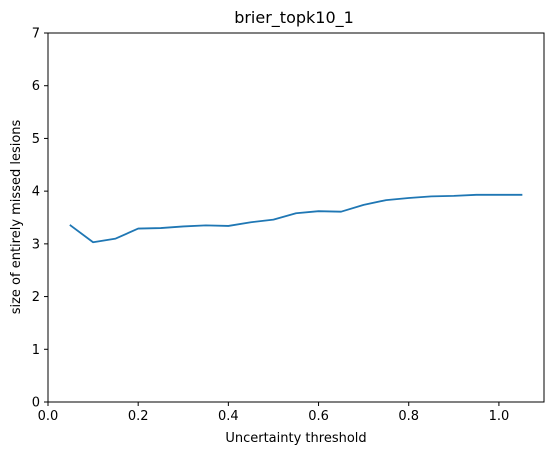 This screenshot has width=554, height=455. Describe the element at coordinates (16, 216) in the screenshot. I see `y-axis-label: size of entirely missed lesions` at that location.